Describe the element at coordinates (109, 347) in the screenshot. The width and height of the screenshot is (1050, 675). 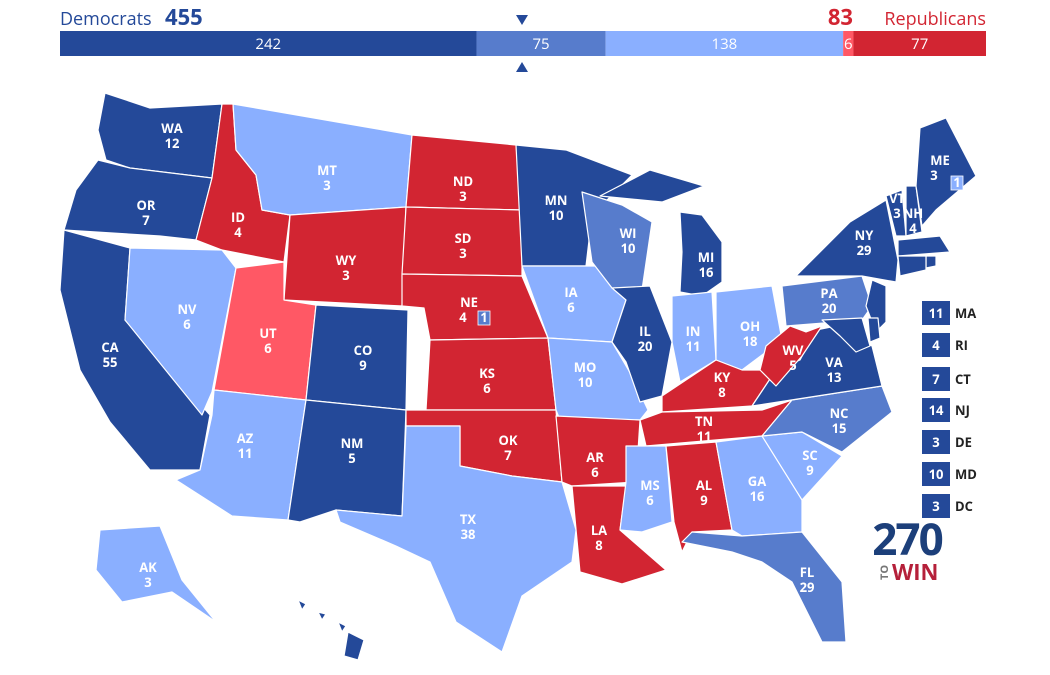
I see `state-abbr: CA` at that location.